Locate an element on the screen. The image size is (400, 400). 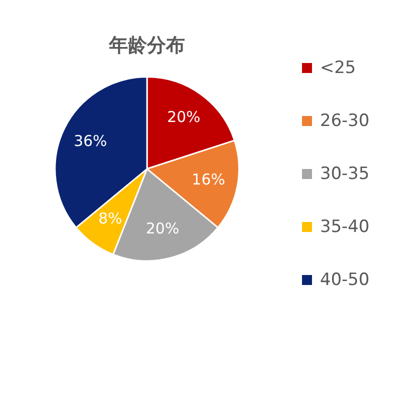
legend-label: 26-30 is located at coordinates (345, 121).